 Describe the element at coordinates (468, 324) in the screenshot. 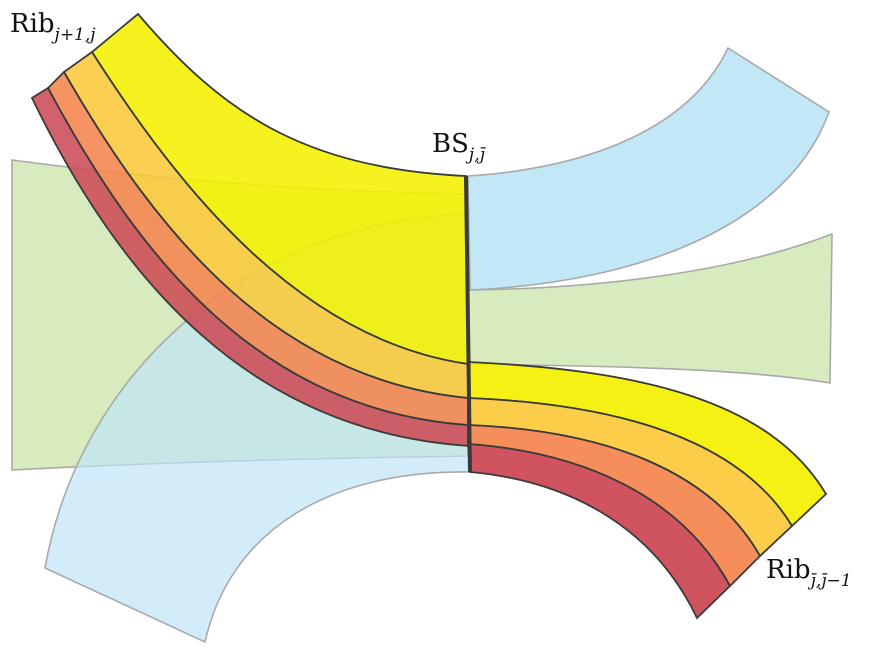

I see `bs-seam-line` at that location.